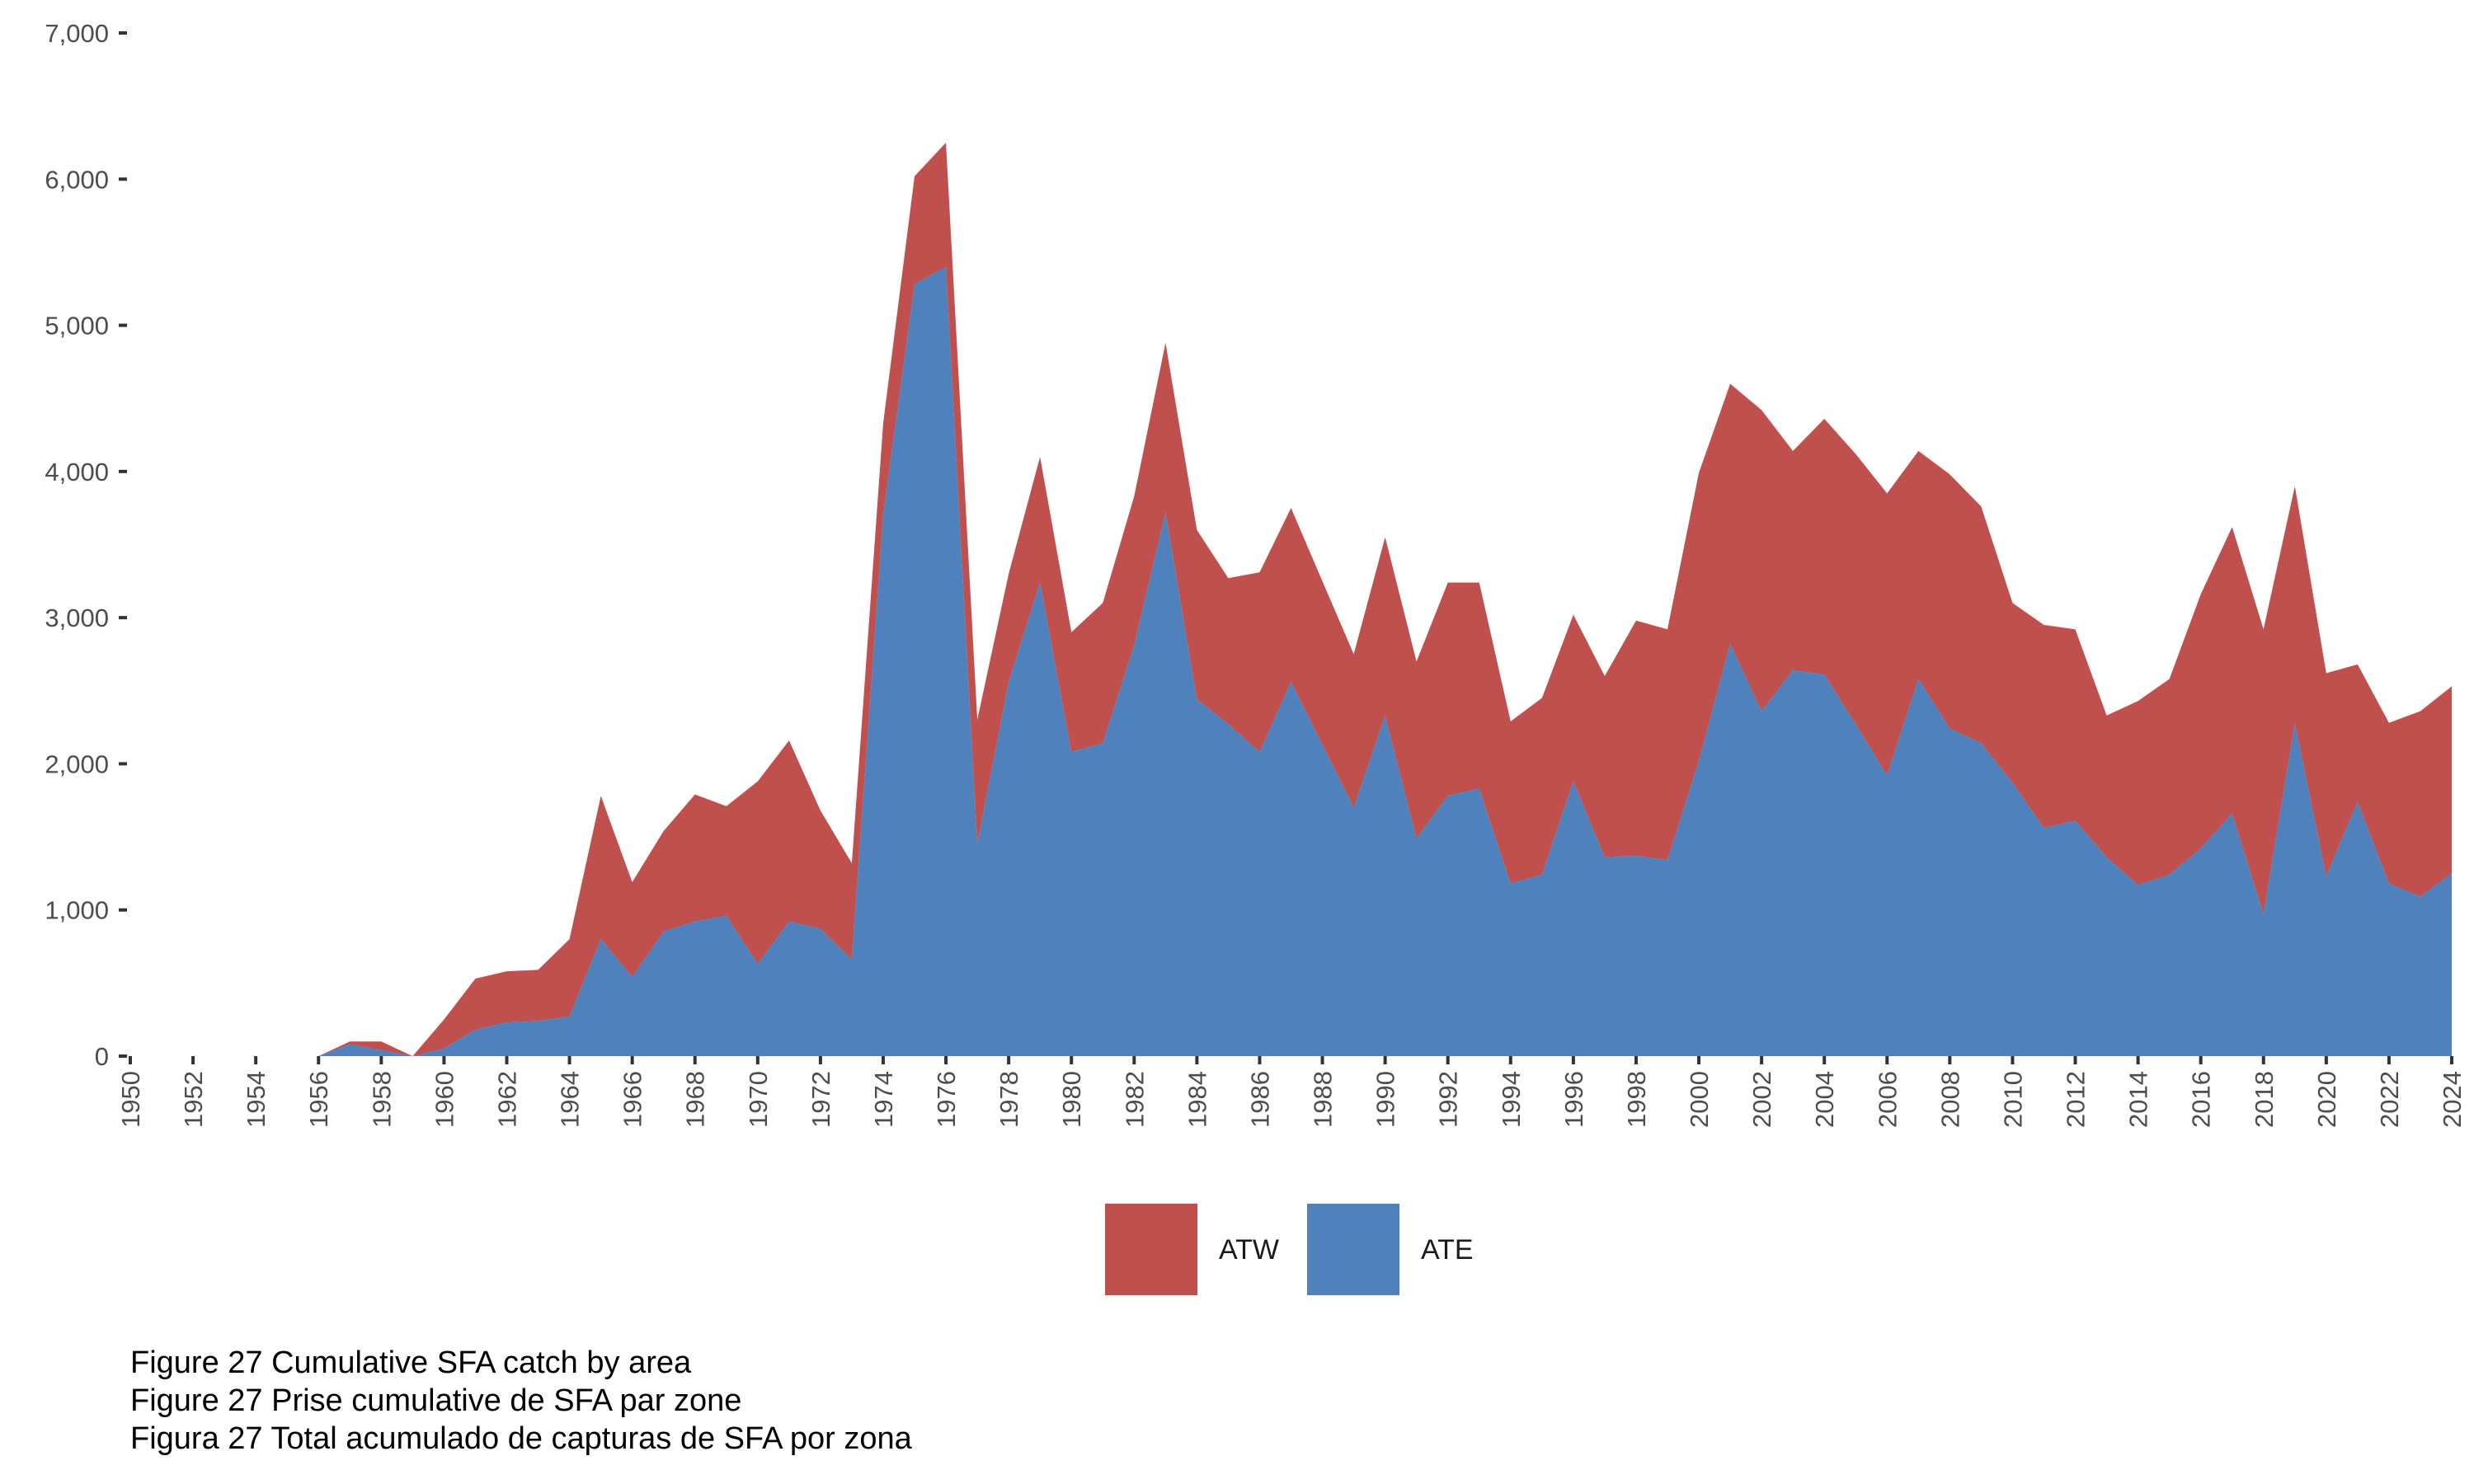 This screenshot has width=2474, height=1484. Describe the element at coordinates (77, 472) in the screenshot. I see `y-tick-label: 4,000` at that location.